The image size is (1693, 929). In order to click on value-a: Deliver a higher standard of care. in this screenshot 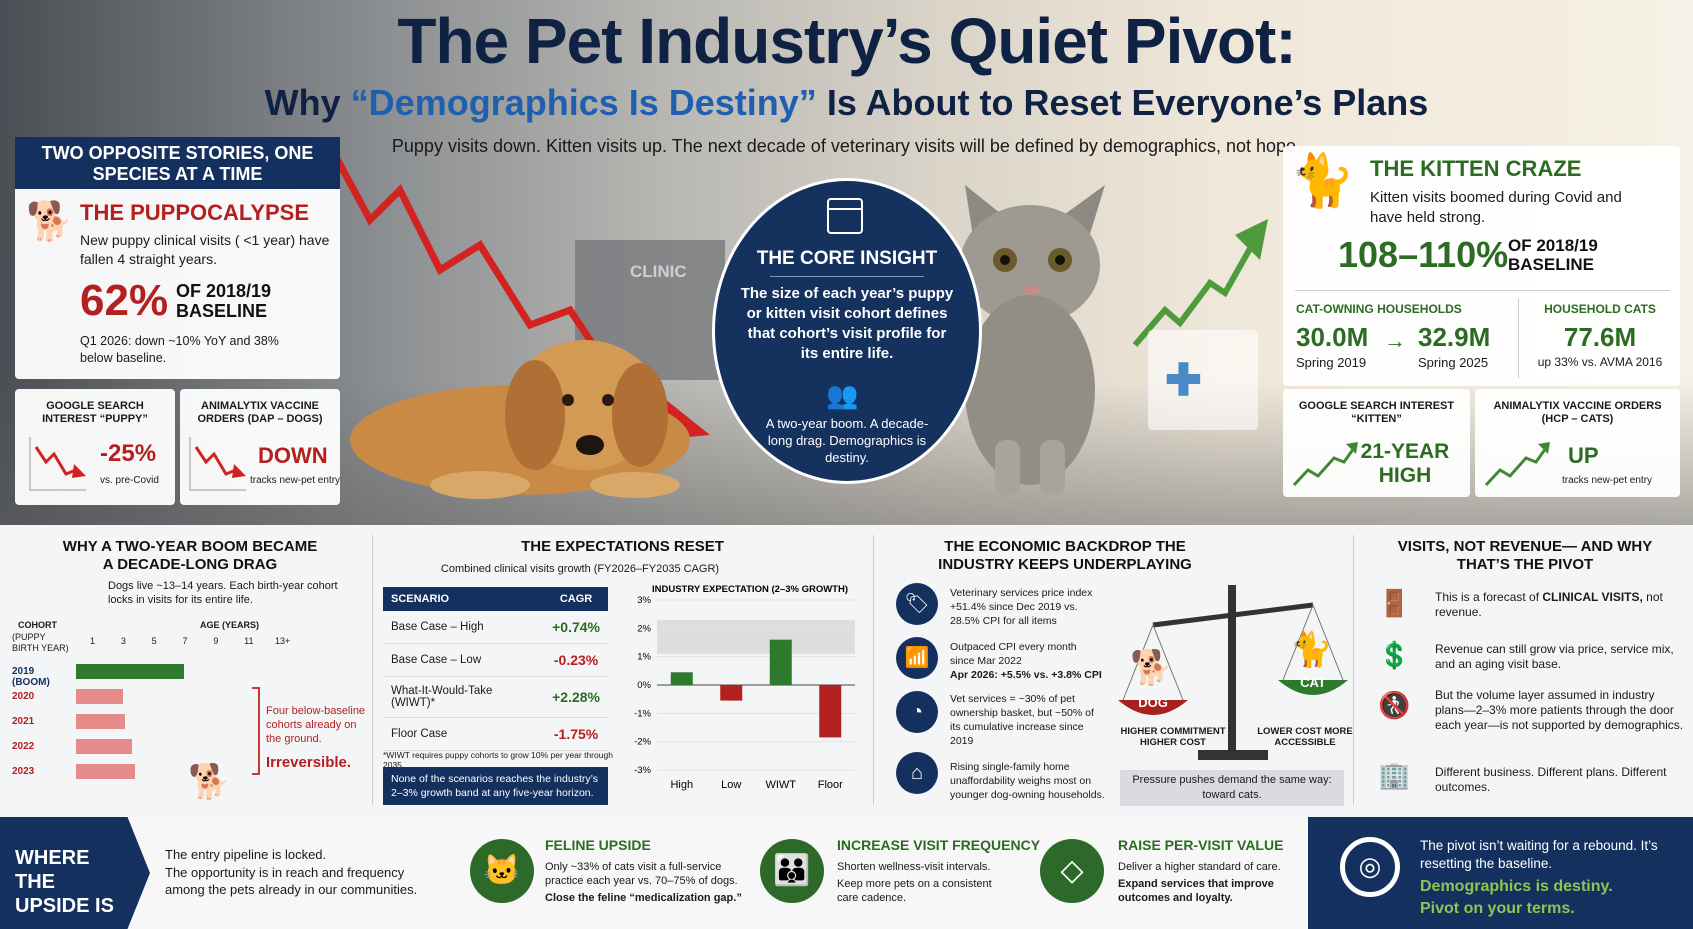, I will do `click(1199, 867)`.